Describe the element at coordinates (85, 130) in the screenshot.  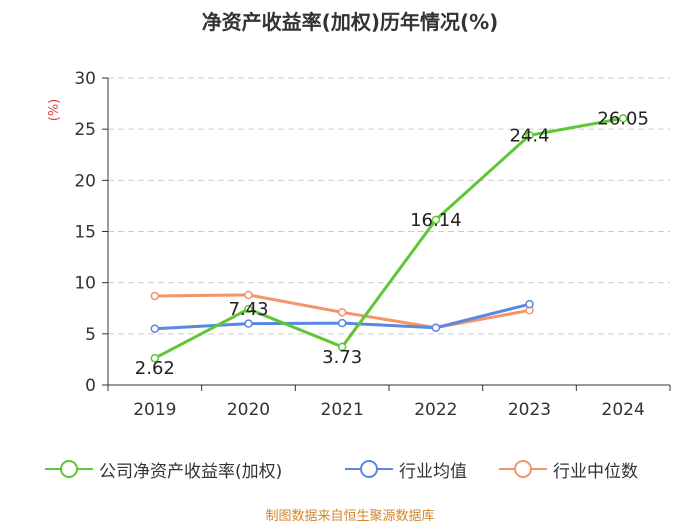
I see `y-tick-label: 25` at that location.